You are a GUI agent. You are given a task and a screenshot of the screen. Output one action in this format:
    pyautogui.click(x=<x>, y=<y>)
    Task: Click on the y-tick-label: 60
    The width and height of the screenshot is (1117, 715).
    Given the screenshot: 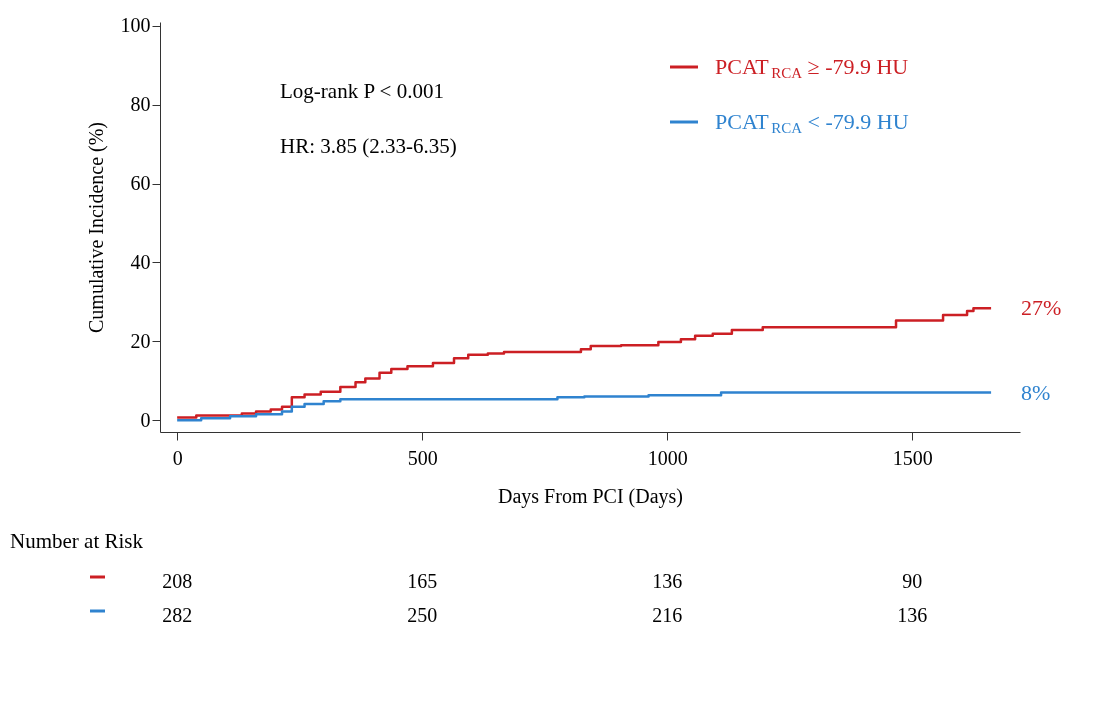 What is the action you would take?
    pyautogui.click(x=140, y=183)
    